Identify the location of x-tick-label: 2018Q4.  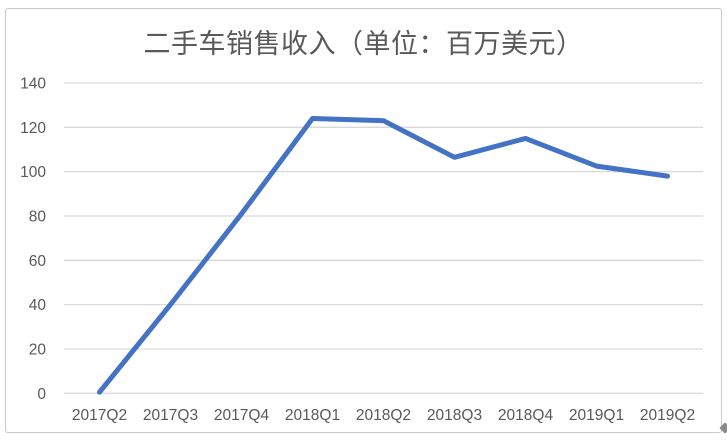
(526, 415).